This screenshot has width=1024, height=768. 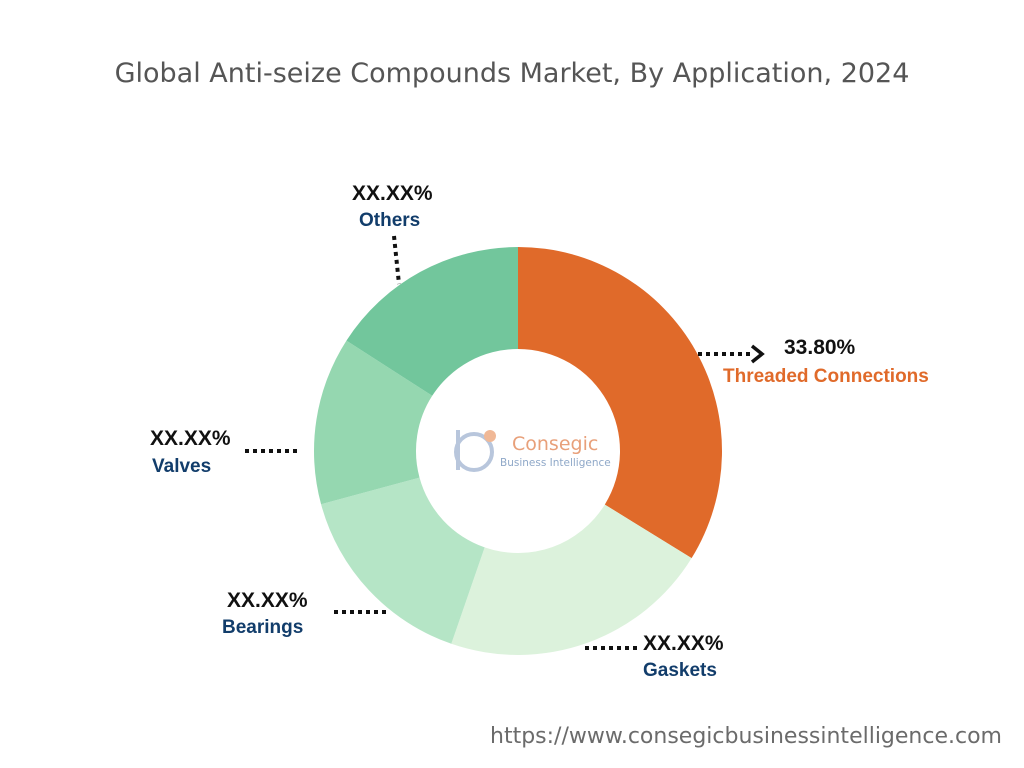 What do you see at coordinates (392, 193) in the screenshot?
I see `slice-value-others: XX.XX%` at bounding box center [392, 193].